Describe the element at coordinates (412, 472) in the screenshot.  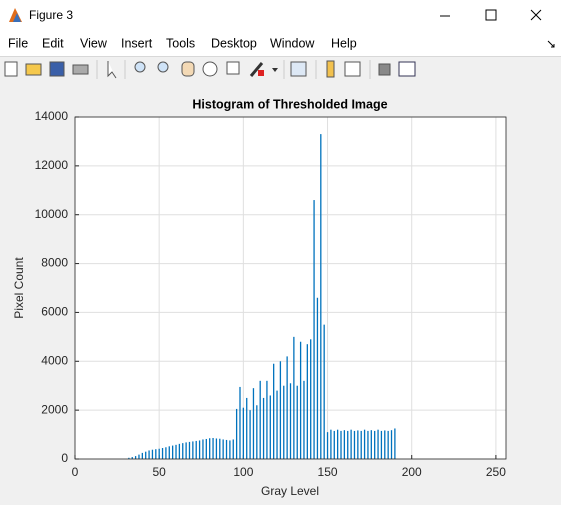
I see `x-tick-label: 200` at that location.